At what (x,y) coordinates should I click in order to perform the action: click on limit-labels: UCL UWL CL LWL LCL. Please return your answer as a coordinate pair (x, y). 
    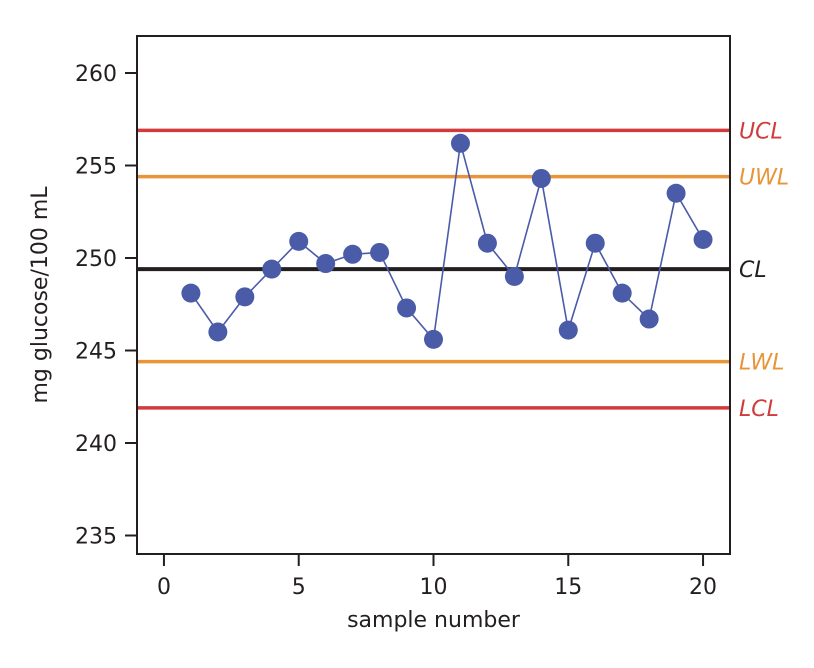
    Looking at the image, I should click on (764, 270).